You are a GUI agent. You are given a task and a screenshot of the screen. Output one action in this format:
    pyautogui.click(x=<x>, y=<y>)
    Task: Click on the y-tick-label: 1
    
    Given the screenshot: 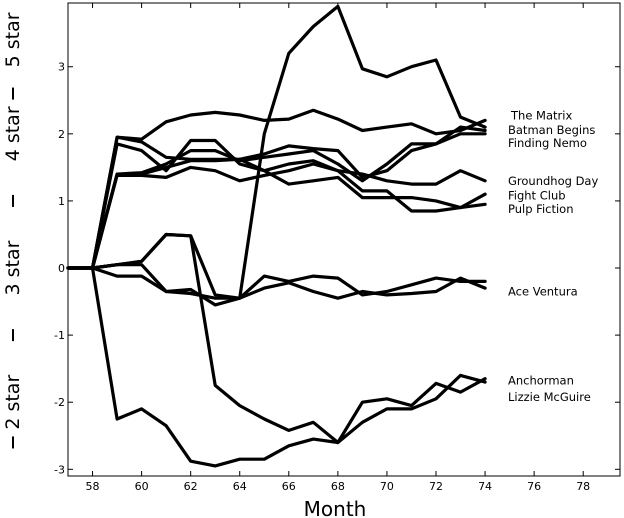 What is the action you would take?
    pyautogui.click(x=61, y=201)
    